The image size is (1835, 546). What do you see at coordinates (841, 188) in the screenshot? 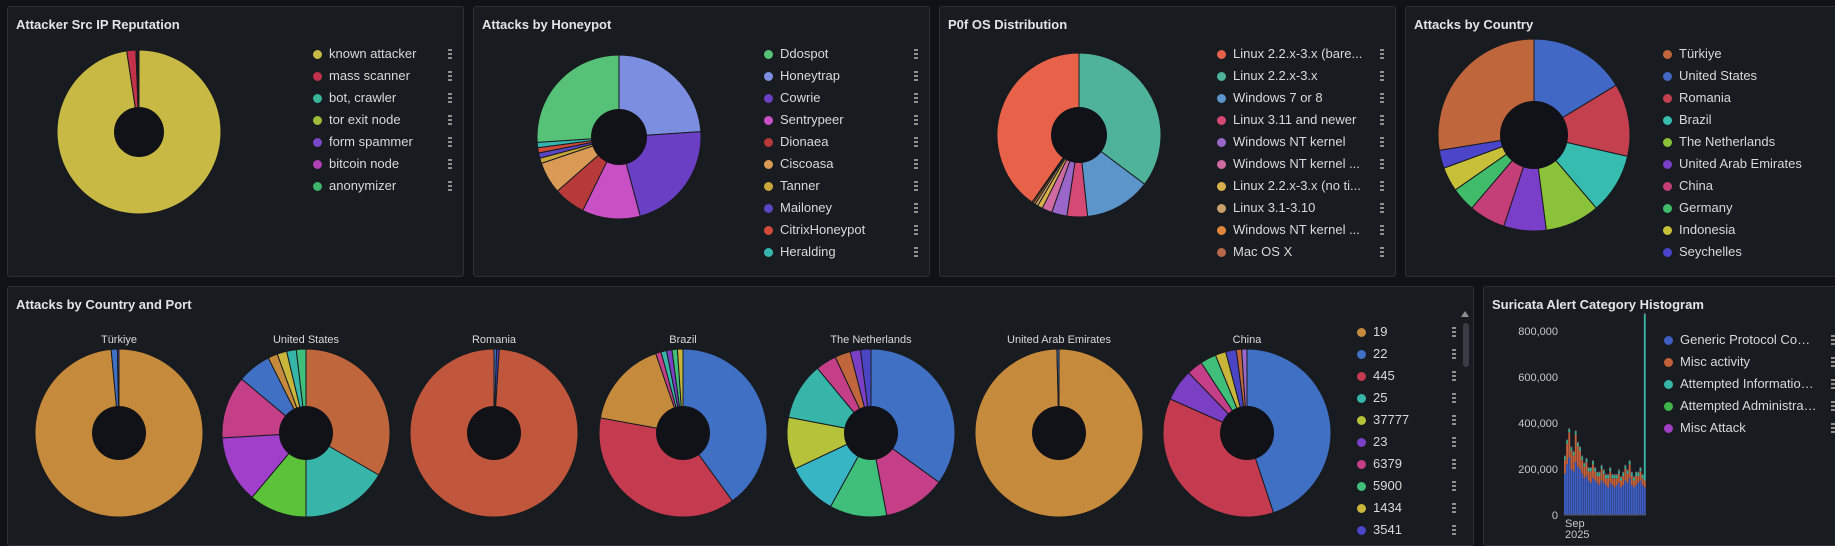
I see `legend-item: Tanner` at bounding box center [841, 188].